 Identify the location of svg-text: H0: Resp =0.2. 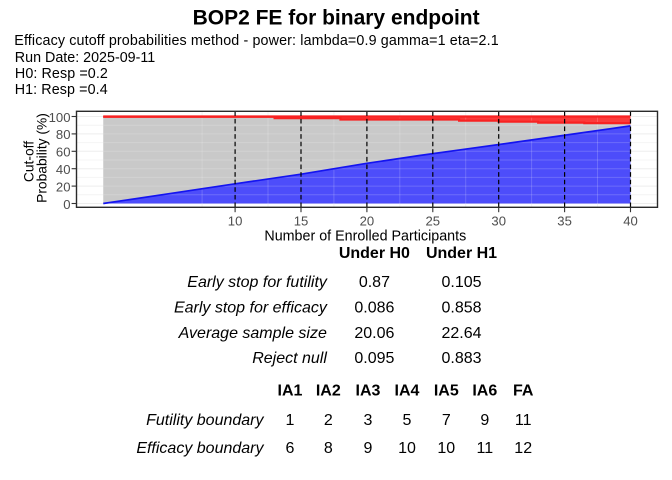
(61, 74).